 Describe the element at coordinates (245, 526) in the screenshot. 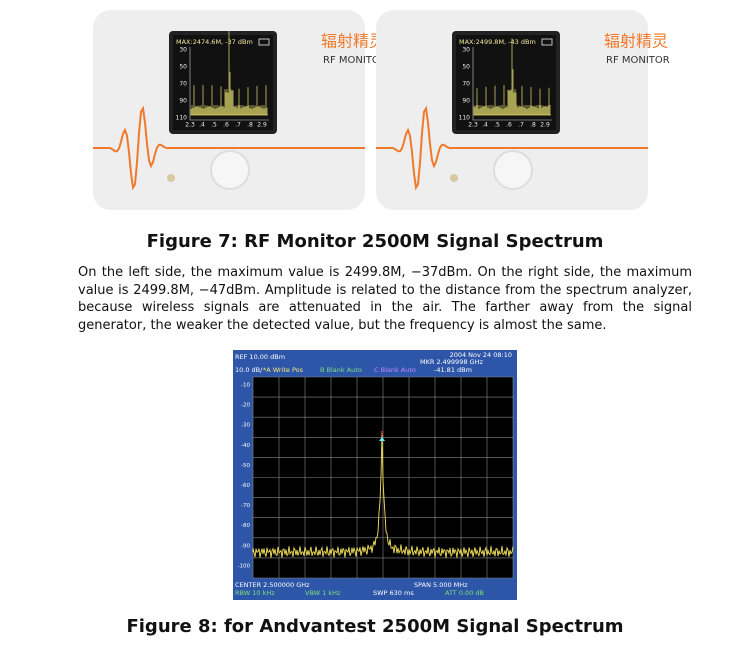

I see `analyzer-y-label: -80` at that location.